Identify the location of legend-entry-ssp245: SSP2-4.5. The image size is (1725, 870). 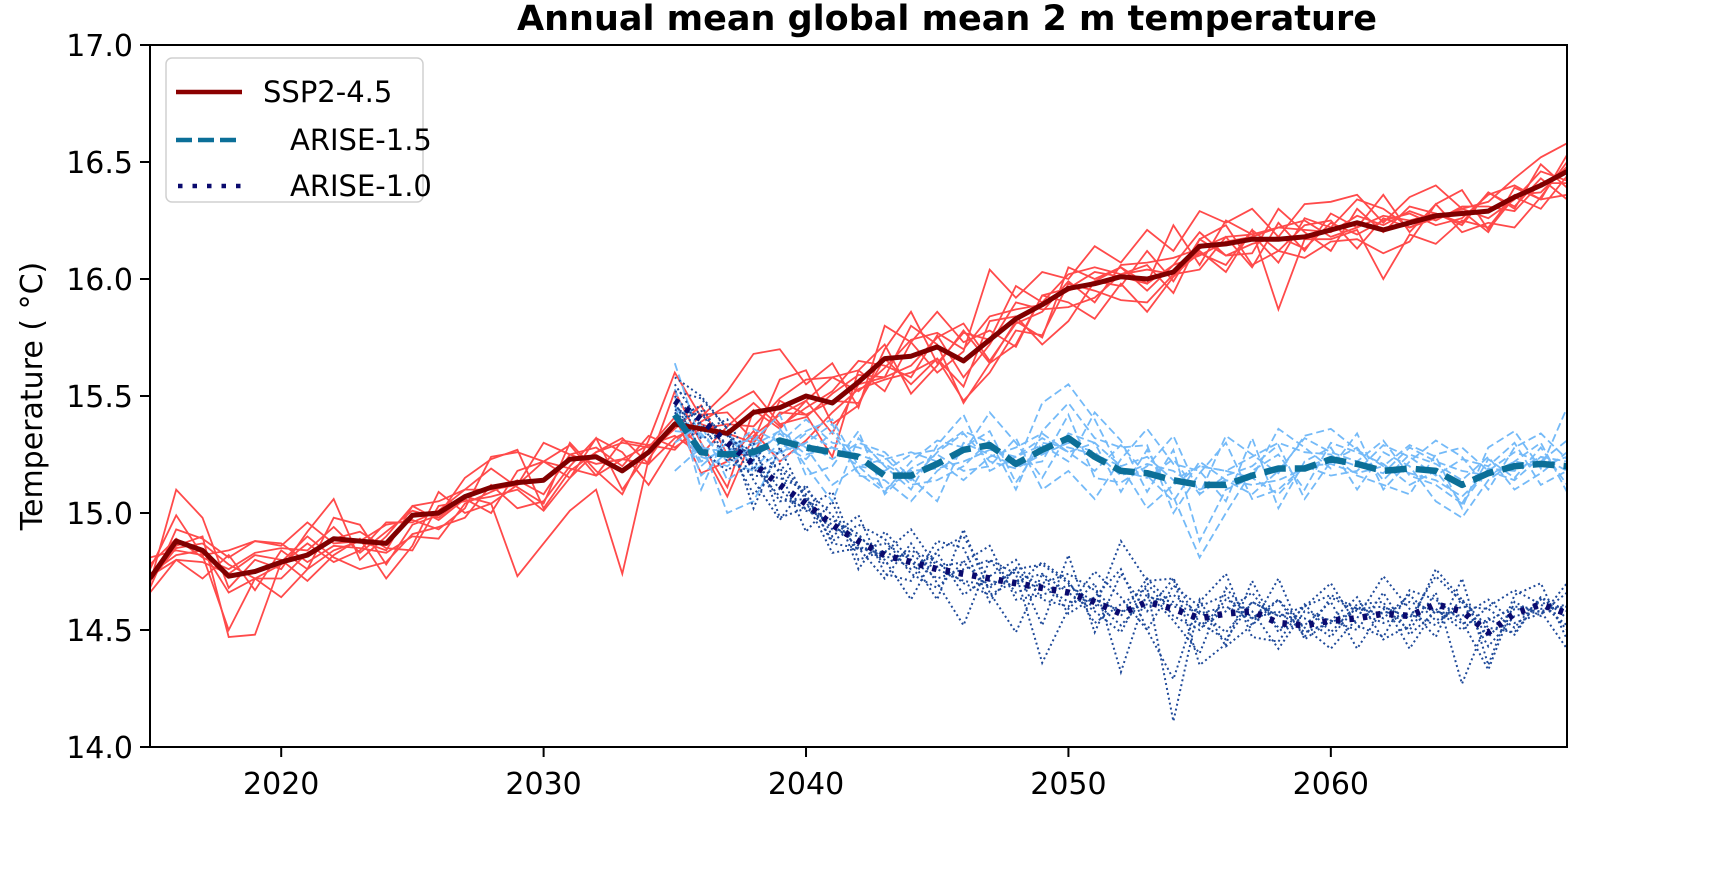
(284, 92).